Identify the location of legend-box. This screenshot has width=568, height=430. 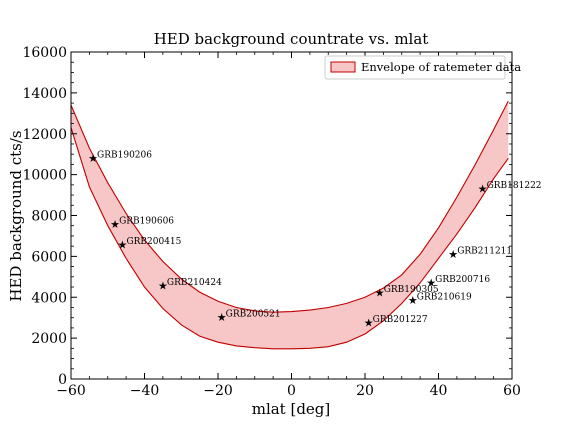
(415, 67).